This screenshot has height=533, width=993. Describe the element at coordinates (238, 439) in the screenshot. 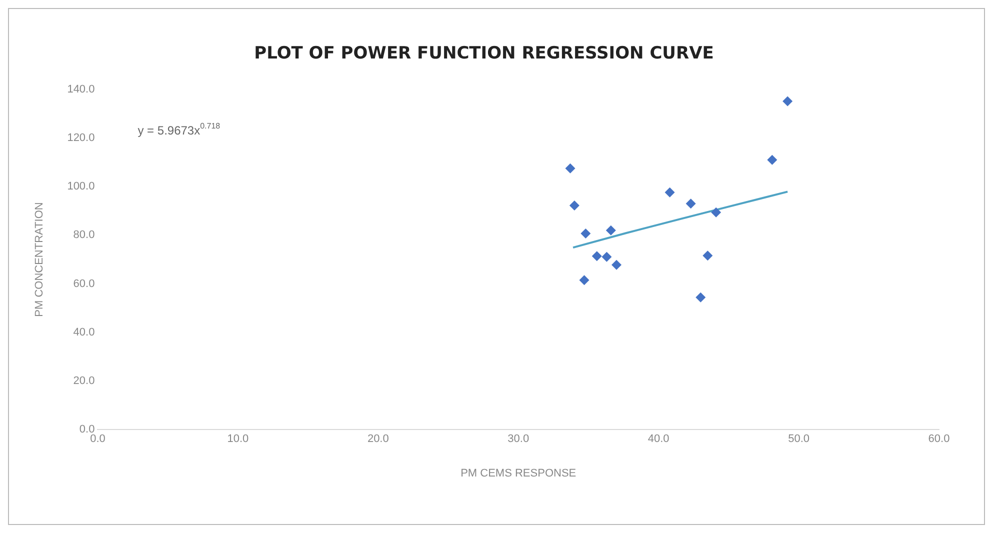

I see `x-tick-label: 10.0` at that location.